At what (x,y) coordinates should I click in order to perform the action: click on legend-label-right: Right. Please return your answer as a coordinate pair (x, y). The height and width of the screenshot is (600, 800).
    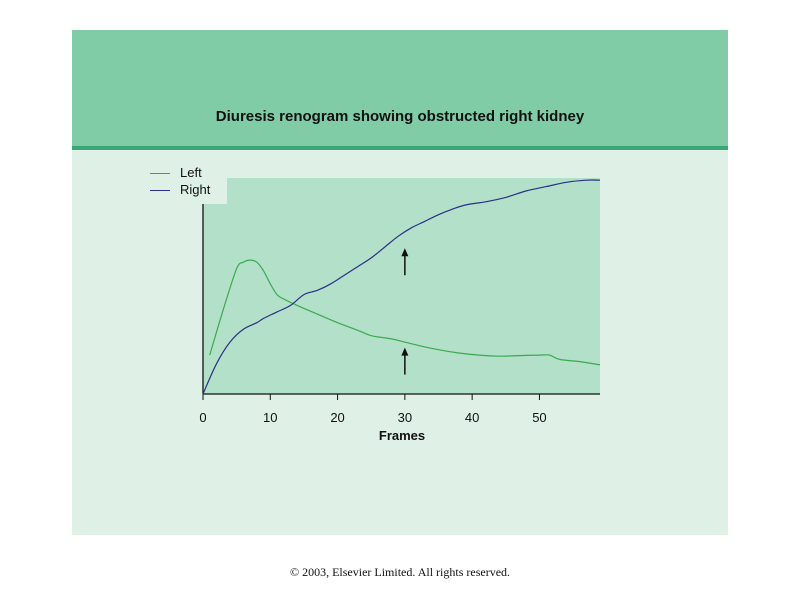
    Looking at the image, I should click on (195, 189).